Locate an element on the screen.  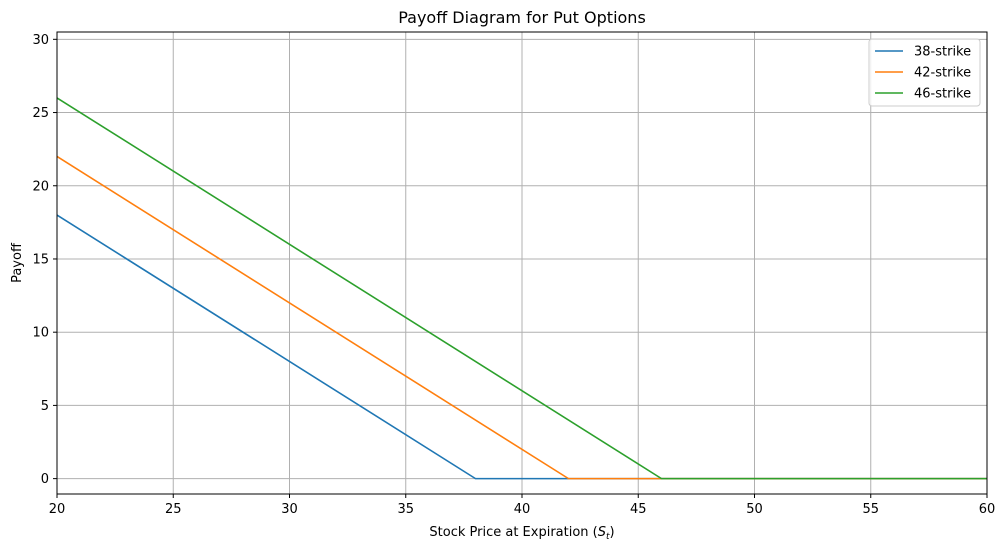
y-tick-label: 0 is located at coordinates (45, 479).